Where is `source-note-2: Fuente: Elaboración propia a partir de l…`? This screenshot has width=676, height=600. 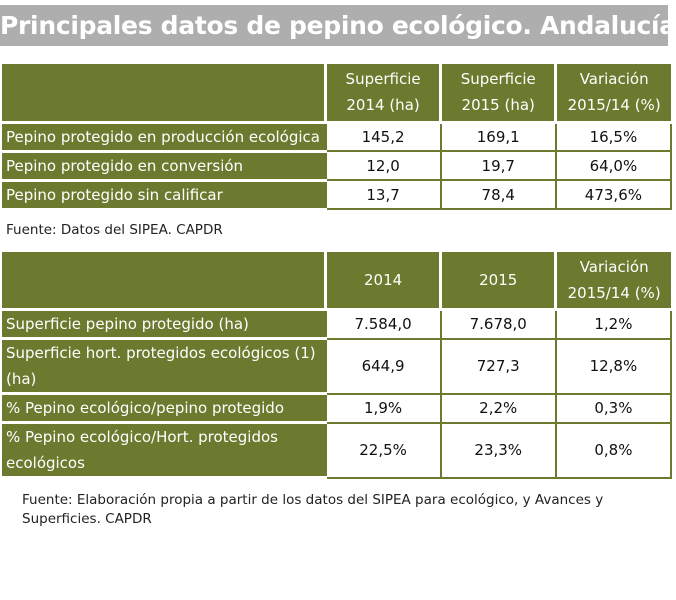 source-note-2: Fuente: Elaboración propia a partir de l… is located at coordinates (313, 509).